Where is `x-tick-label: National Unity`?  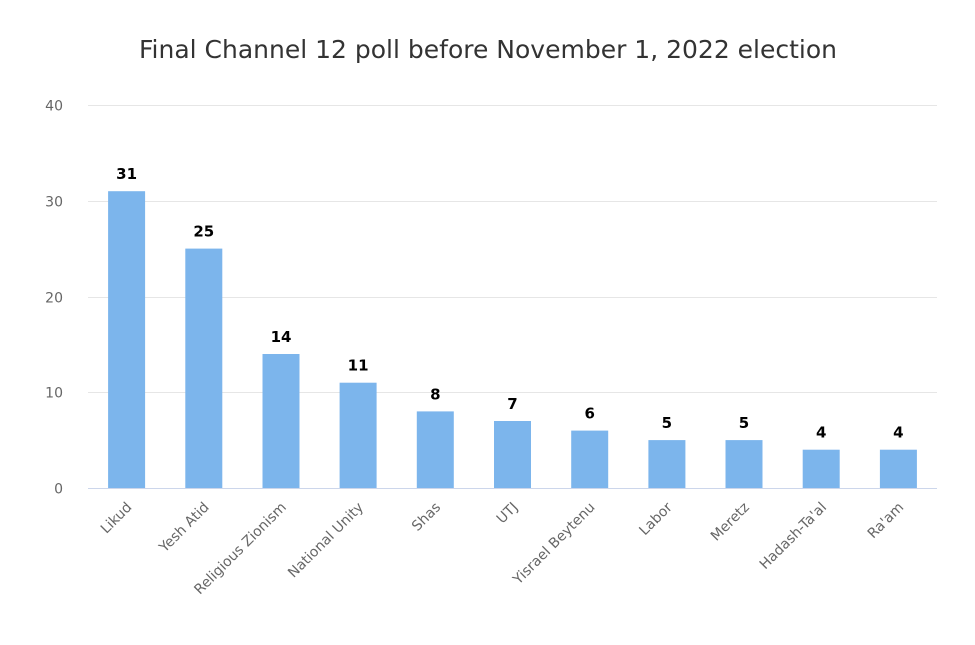 x-tick-label: National Unity is located at coordinates (326, 541).